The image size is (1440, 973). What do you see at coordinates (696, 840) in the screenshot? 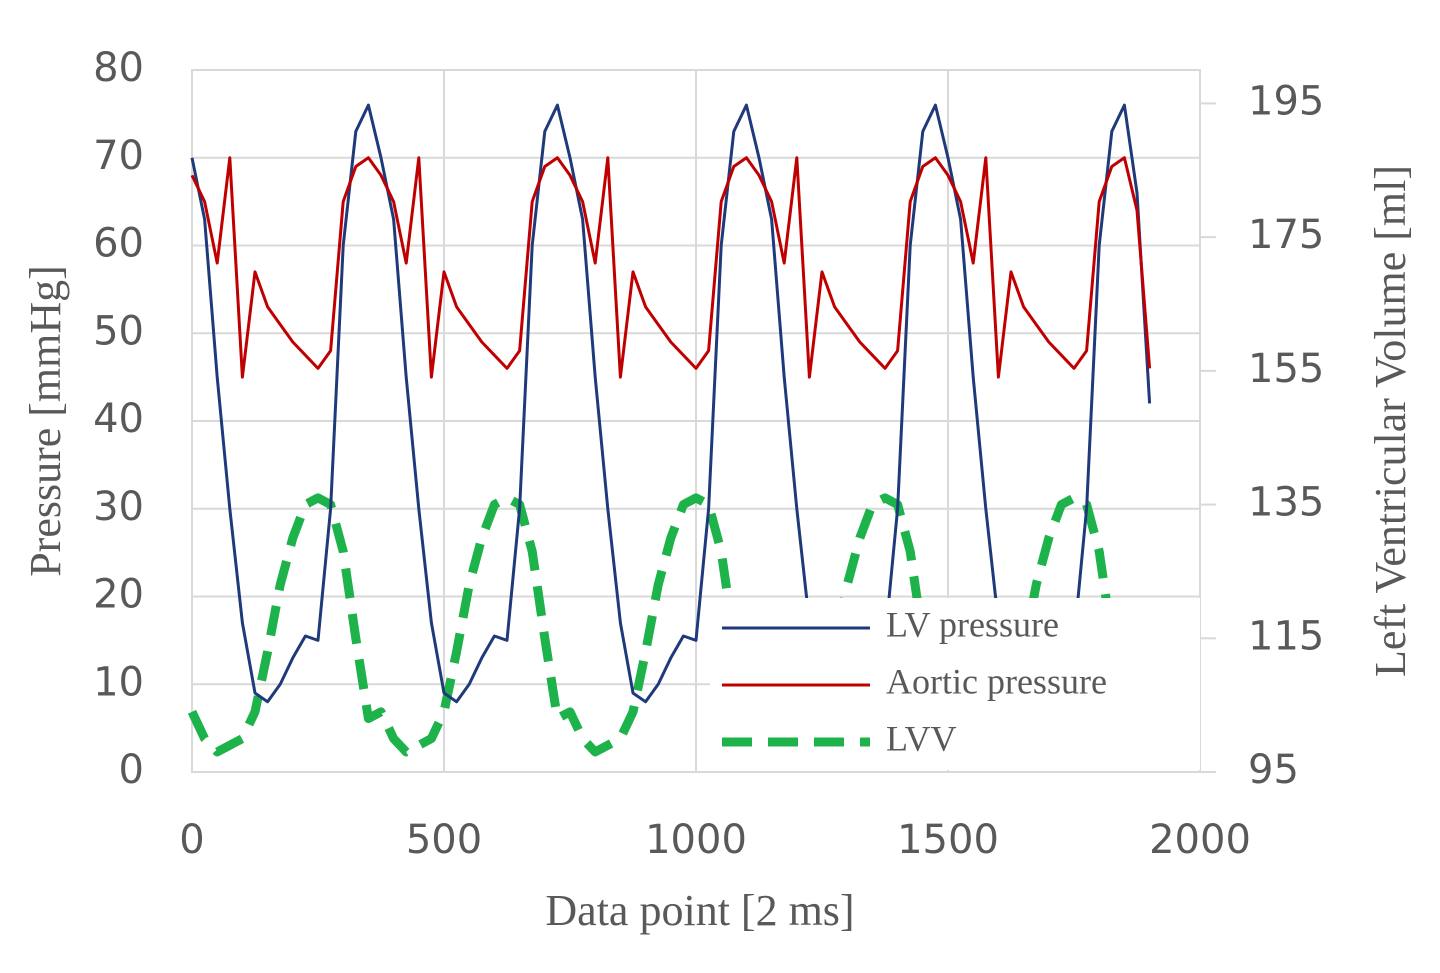
I see `x-tick-label: 1000` at bounding box center [696, 840].